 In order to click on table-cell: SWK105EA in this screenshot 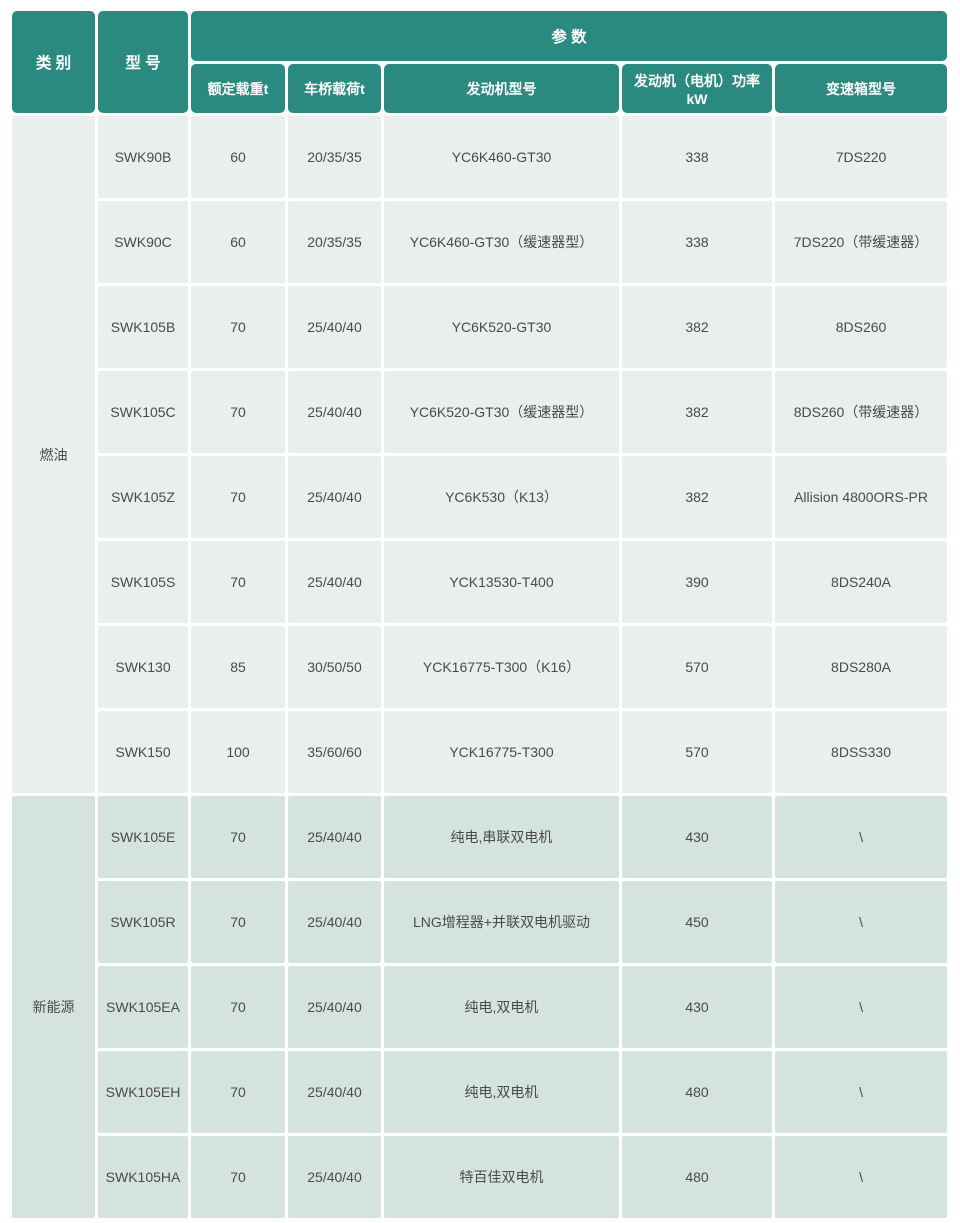, I will do `click(143, 1007)`.